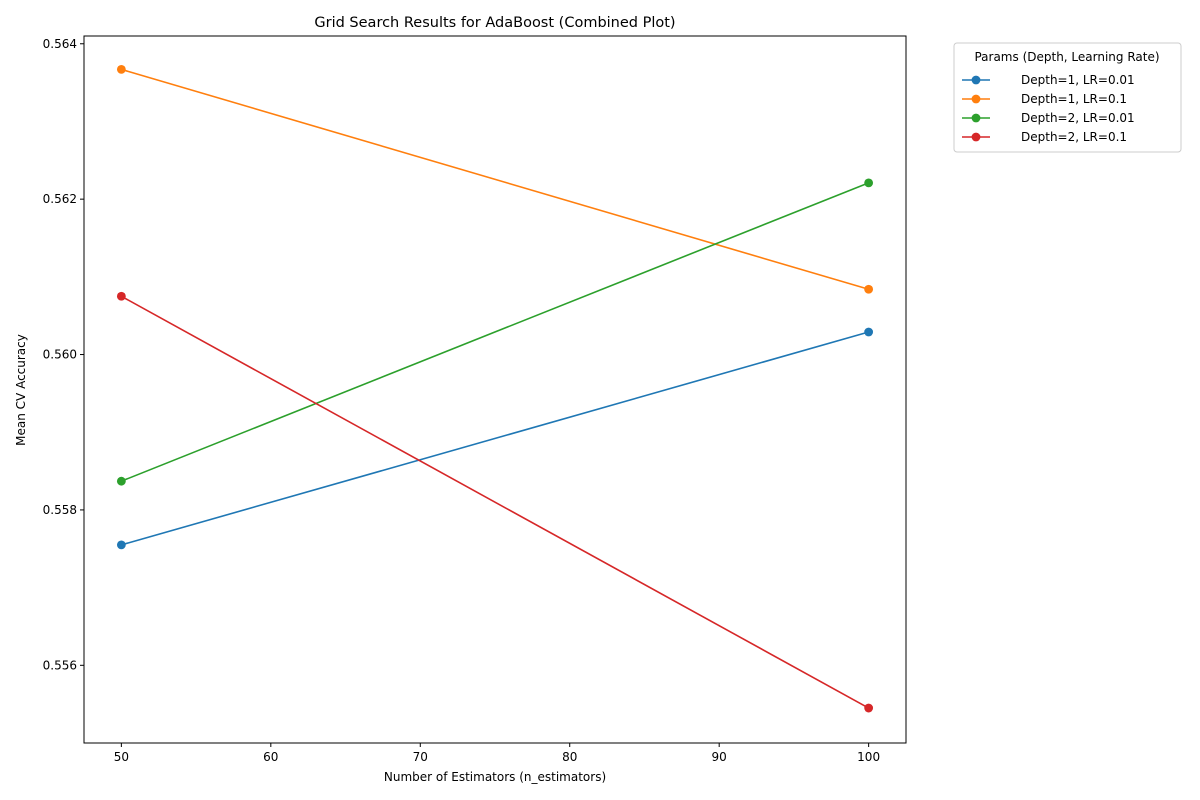 This screenshot has width=1200, height=800. Describe the element at coordinates (1074, 137) in the screenshot. I see `legend-label: Depth=2, LR=0.1` at that location.